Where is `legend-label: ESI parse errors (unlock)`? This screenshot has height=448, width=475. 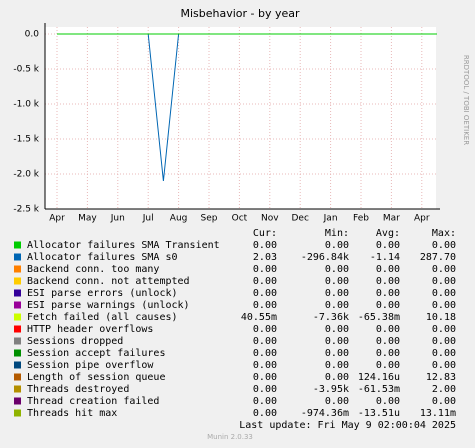 legend-label: ESI parse errors (unlock) is located at coordinates (102, 293).